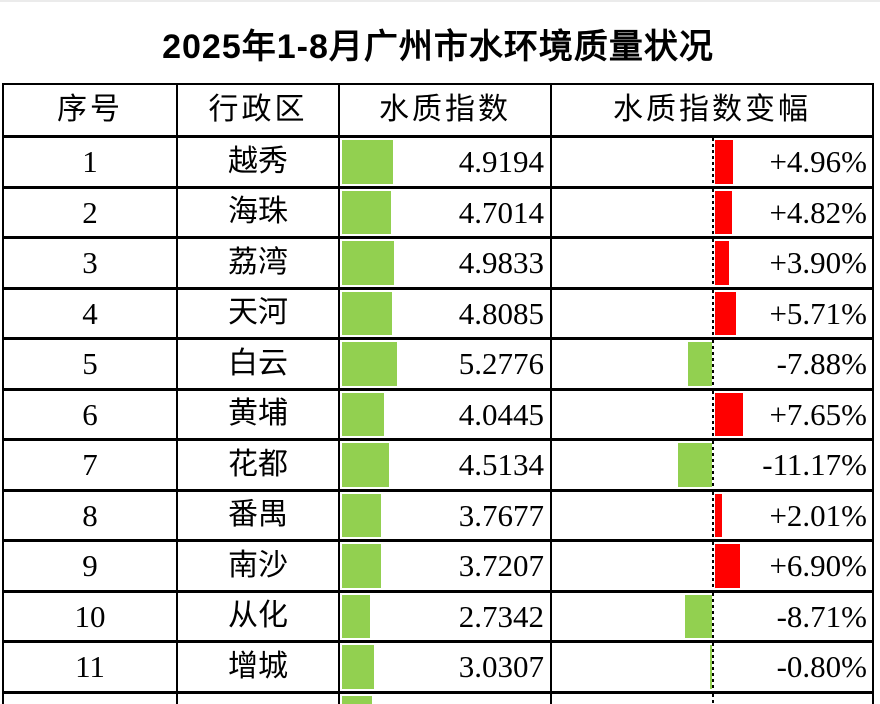 The height and width of the screenshot is (704, 880). Describe the element at coordinates (712, 515) in the screenshot. I see `cell-index-change: +2.01%` at that location.